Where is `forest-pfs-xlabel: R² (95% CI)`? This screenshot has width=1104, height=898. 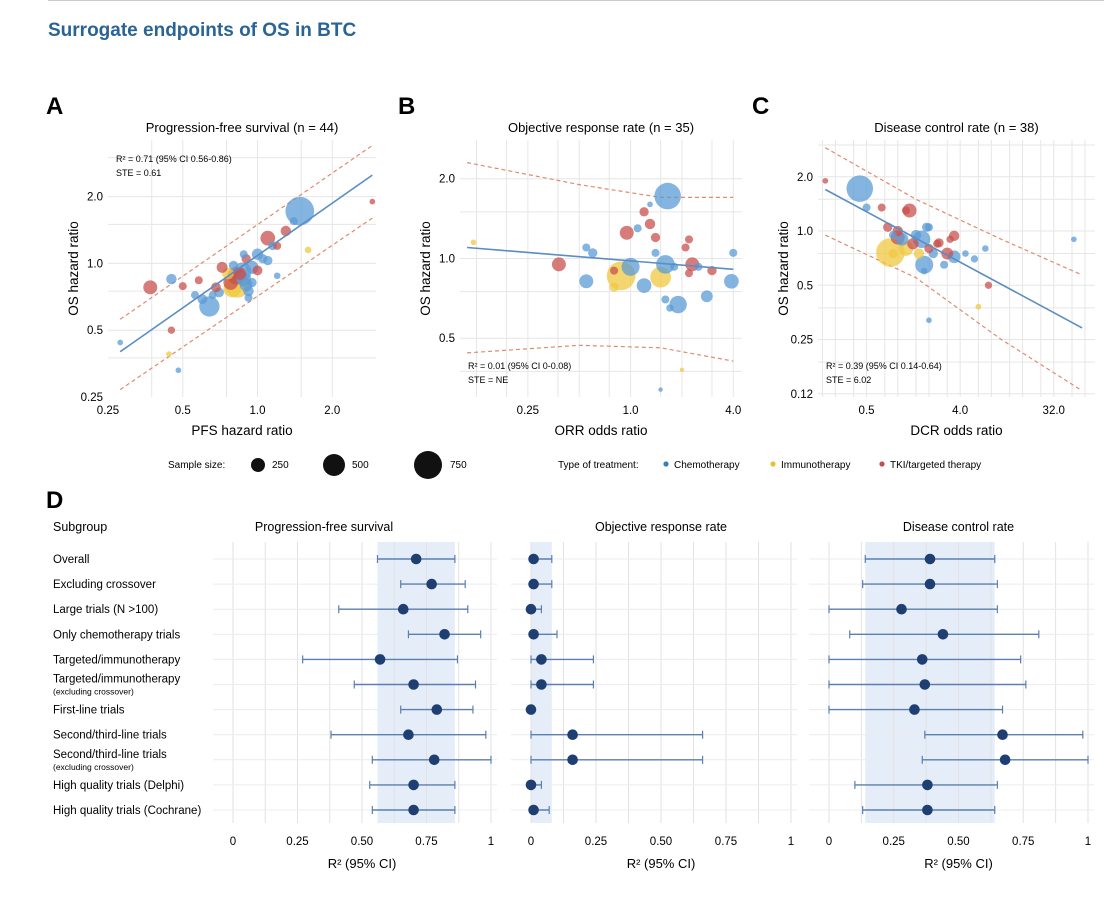
forest-pfs-xlabel: R² (95% CI) is located at coordinates (362, 863).